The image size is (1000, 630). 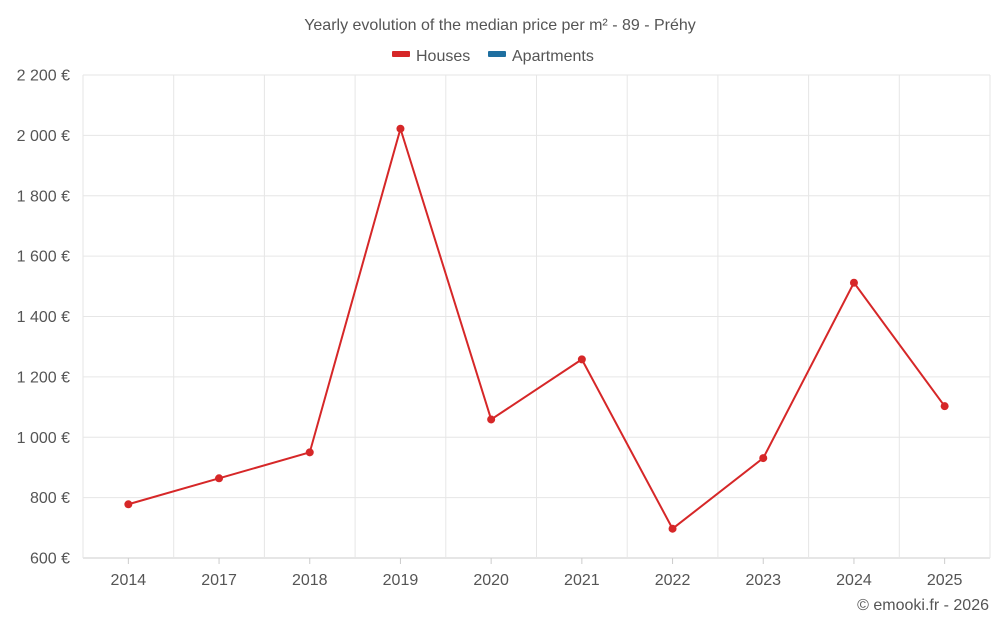 I want to click on y-tick-label: 800 €, so click(x=50, y=498).